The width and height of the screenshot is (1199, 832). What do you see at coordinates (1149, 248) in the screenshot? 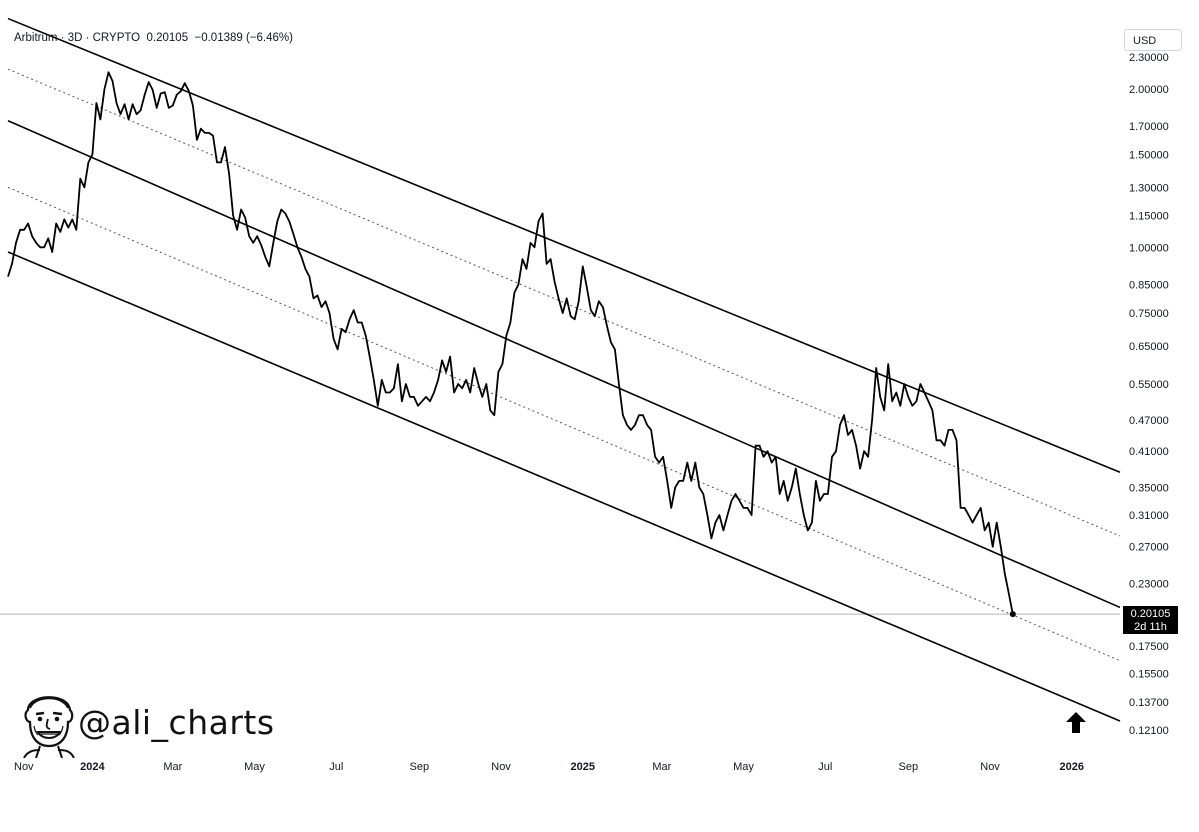
I see `y-tick-label: 1.00000` at bounding box center [1149, 248].